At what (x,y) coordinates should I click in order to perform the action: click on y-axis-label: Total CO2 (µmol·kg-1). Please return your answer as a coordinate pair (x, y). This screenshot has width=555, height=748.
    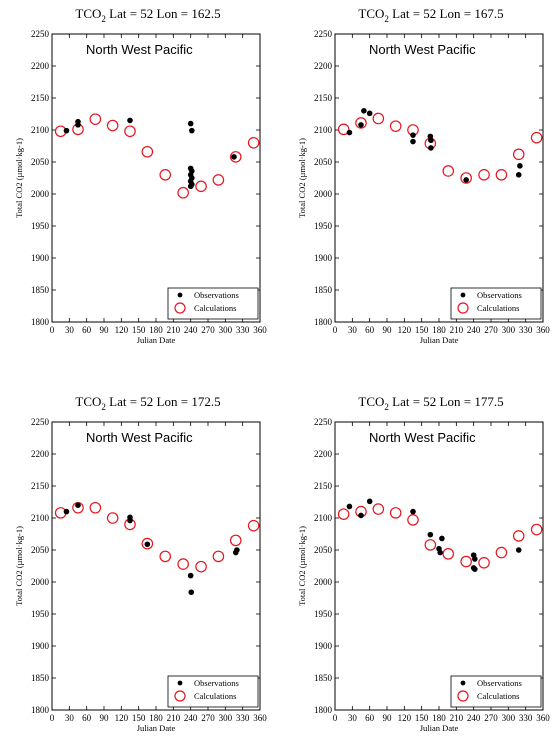
    Looking at the image, I should click on (19, 178).